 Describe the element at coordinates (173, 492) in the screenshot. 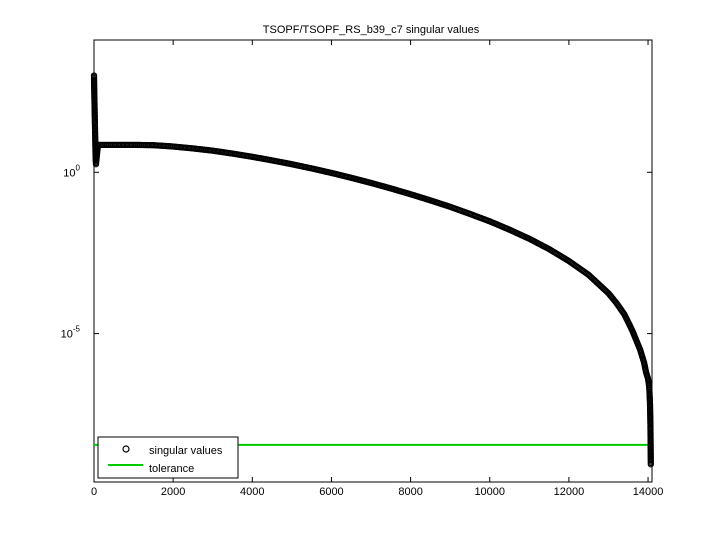

I see `x-tick-label: 2000` at that location.